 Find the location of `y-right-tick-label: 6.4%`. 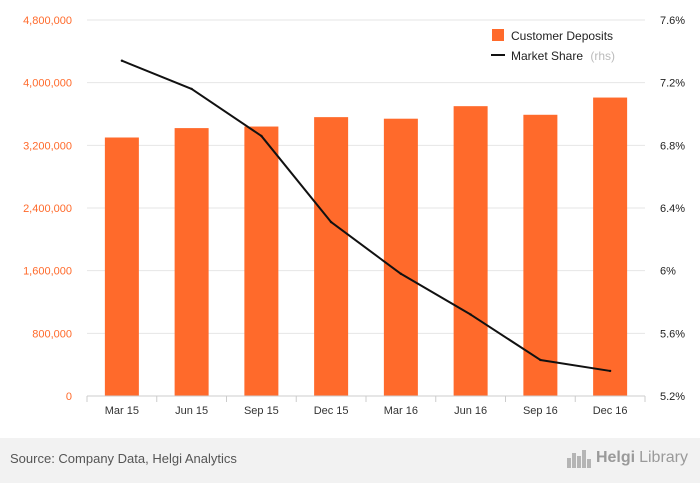

y-right-tick-label: 6.4% is located at coordinates (672, 209).